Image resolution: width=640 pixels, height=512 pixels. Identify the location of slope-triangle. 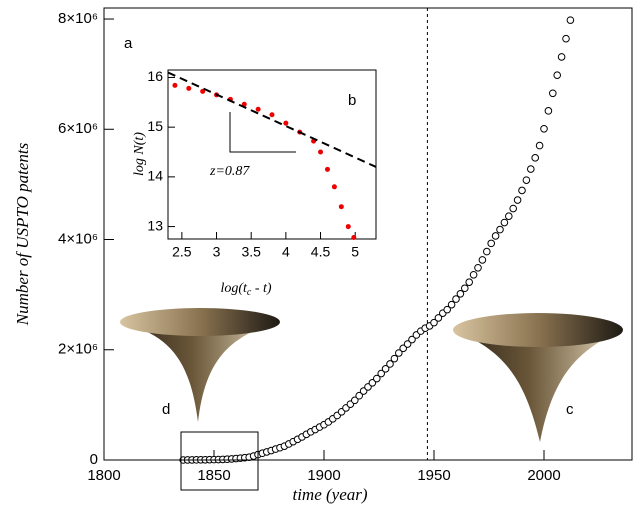
(262, 132).